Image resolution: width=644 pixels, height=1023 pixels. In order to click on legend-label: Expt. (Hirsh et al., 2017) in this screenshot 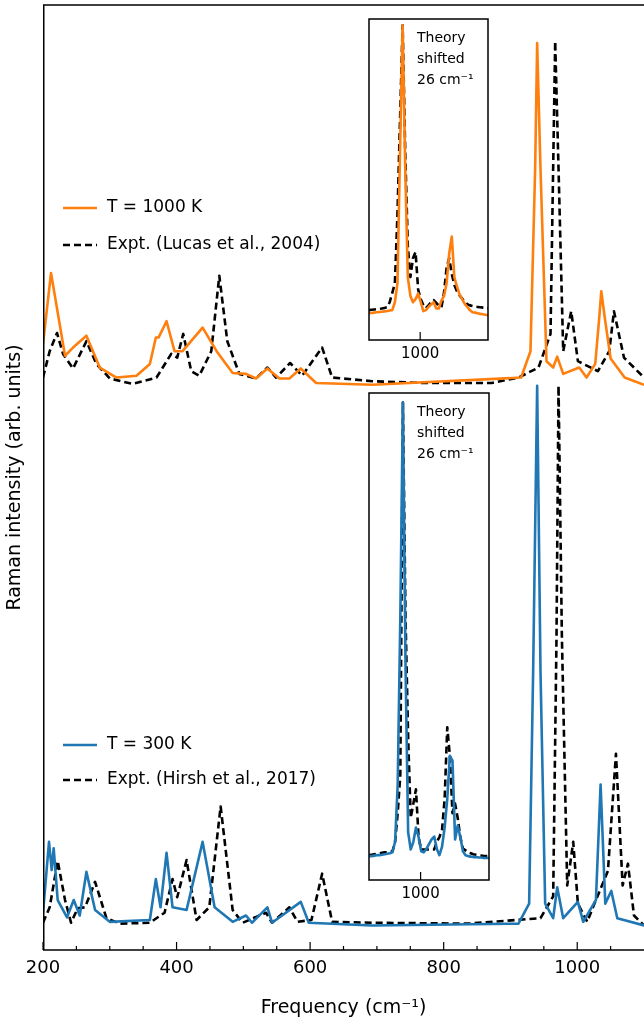, I will do `click(212, 778)`.